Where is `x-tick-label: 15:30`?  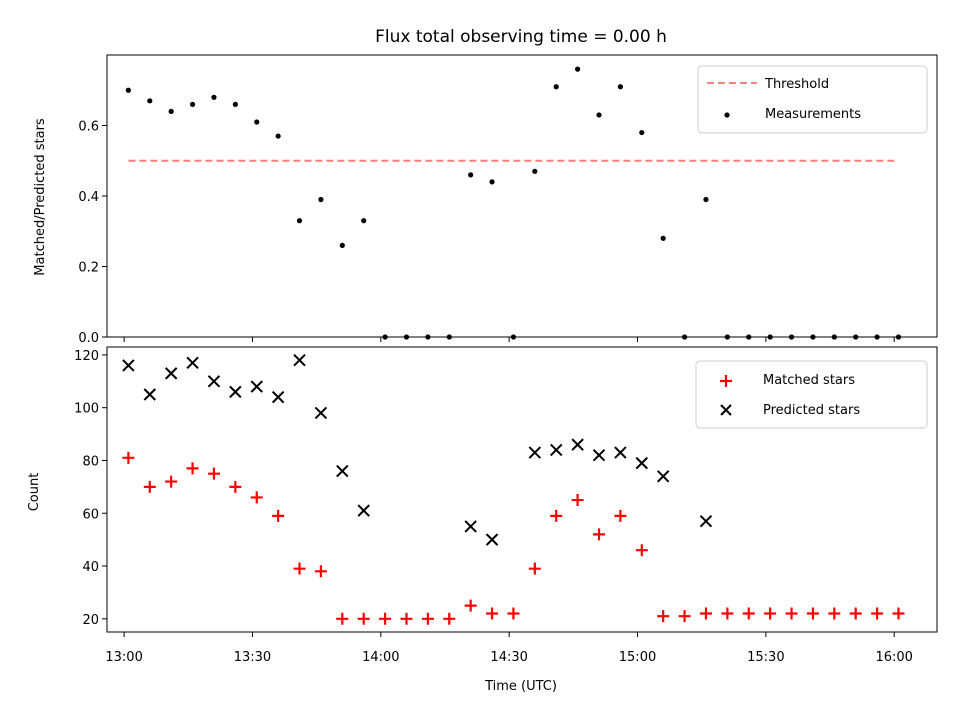
x-tick-label: 15:30 is located at coordinates (765, 657).